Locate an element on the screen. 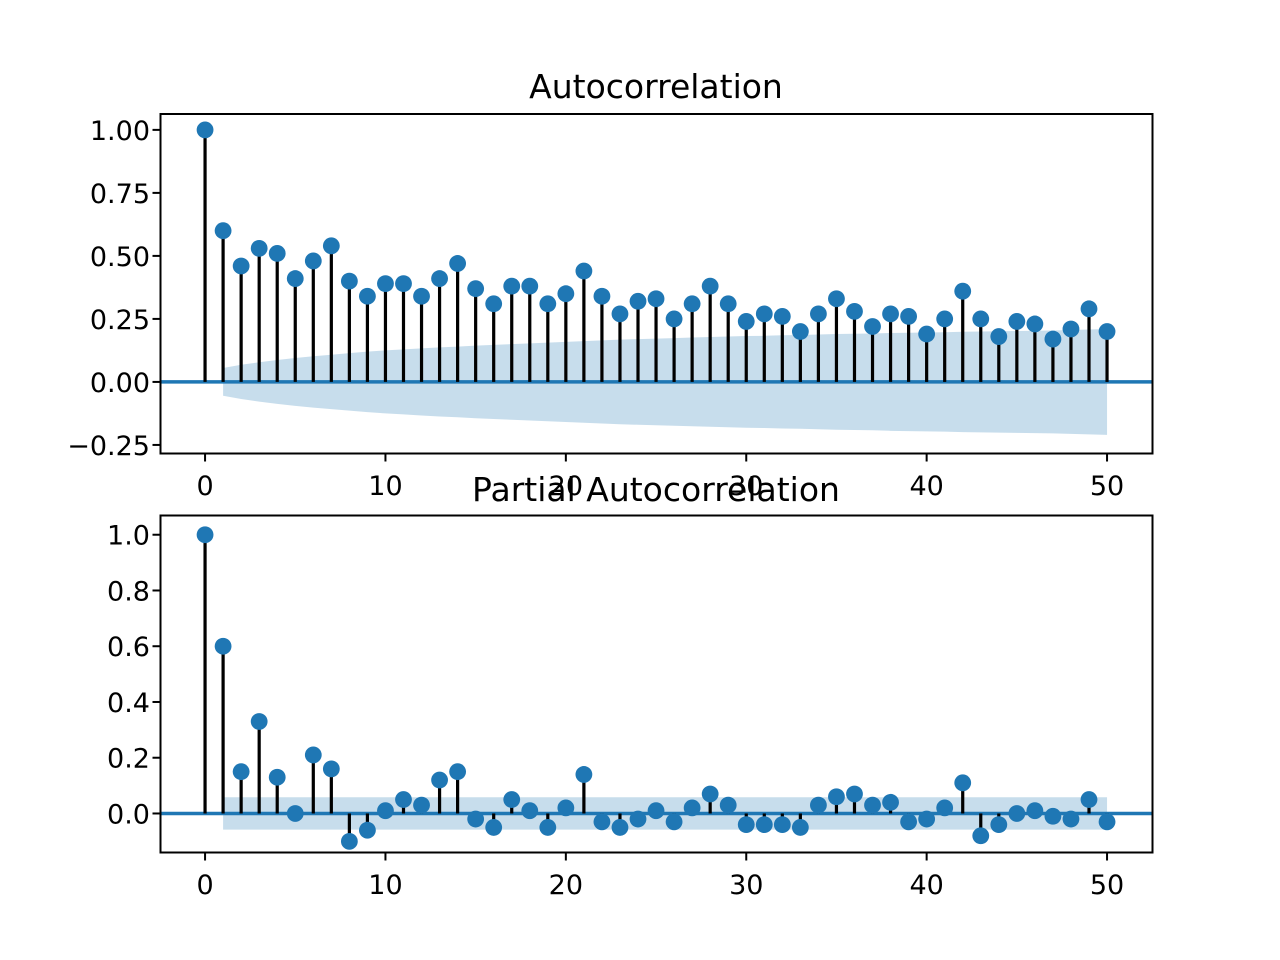  y-tick-label: 0.6 is located at coordinates (128, 647).